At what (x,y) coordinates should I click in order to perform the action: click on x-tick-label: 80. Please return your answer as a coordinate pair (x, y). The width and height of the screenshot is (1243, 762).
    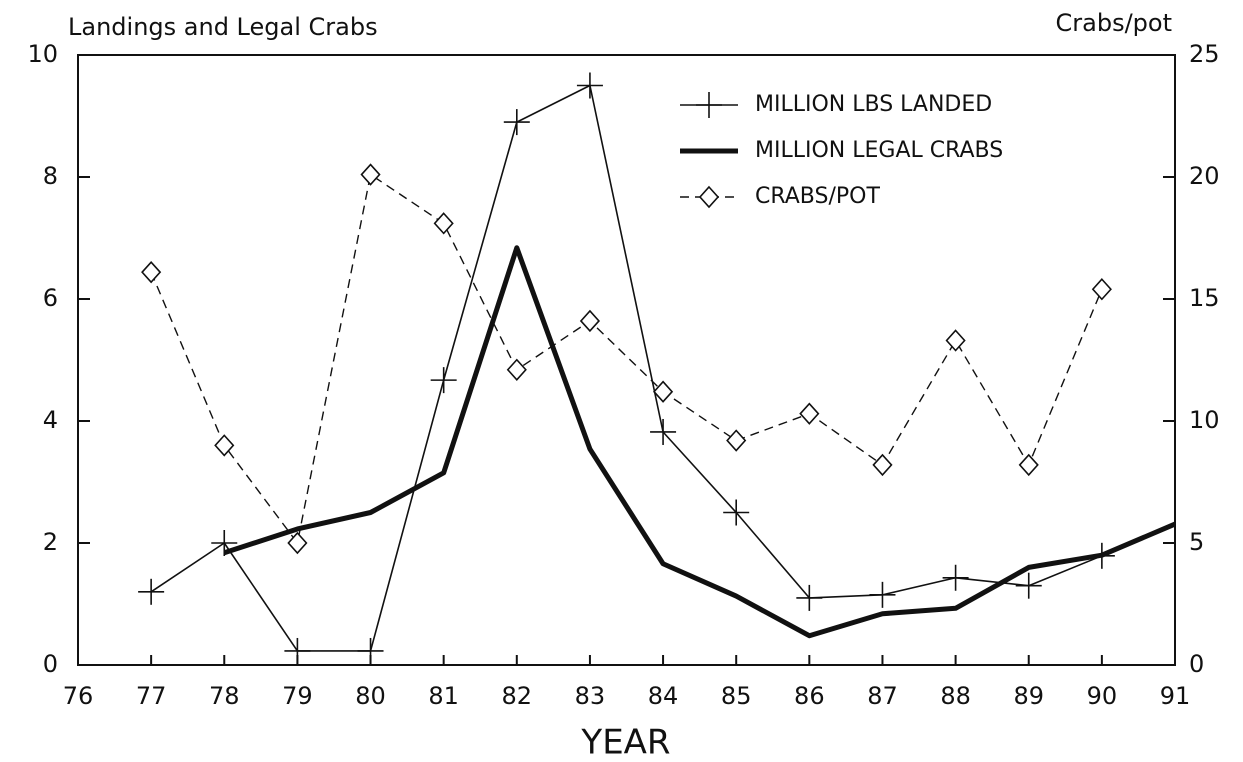
    Looking at the image, I should click on (370, 696).